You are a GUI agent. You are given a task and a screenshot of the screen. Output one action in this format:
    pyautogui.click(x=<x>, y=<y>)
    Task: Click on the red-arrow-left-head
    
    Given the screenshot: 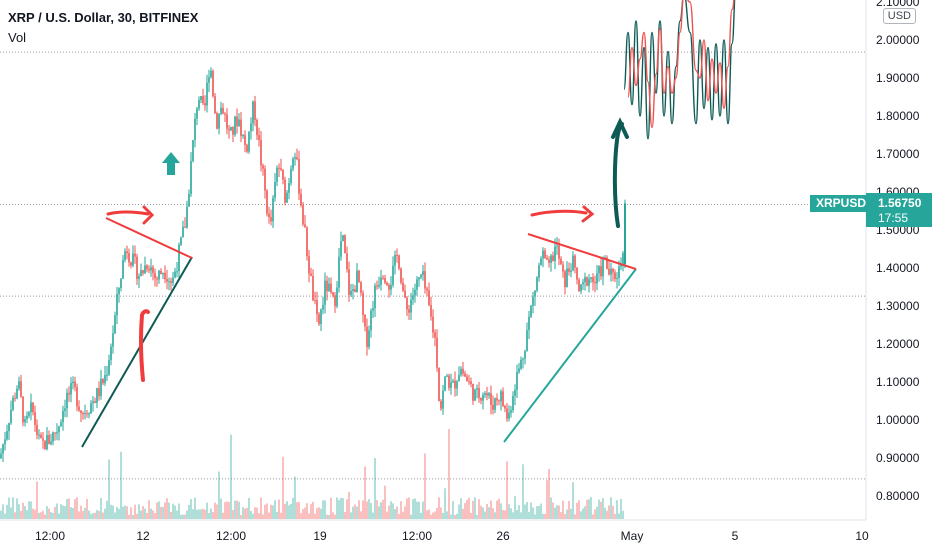 What is the action you would take?
    pyautogui.click(x=148, y=215)
    